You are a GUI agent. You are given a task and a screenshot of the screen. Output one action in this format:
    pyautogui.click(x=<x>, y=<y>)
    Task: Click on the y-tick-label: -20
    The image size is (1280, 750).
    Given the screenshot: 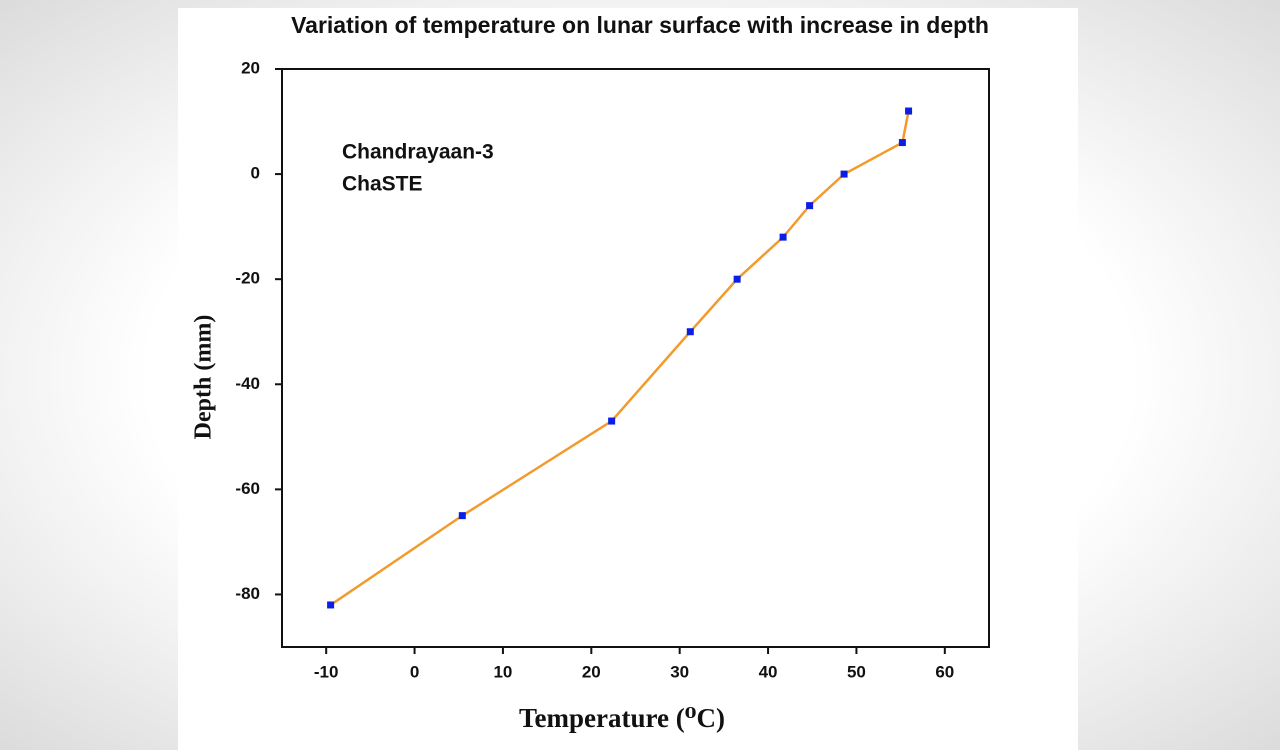 What is the action you would take?
    pyautogui.click(x=247, y=278)
    